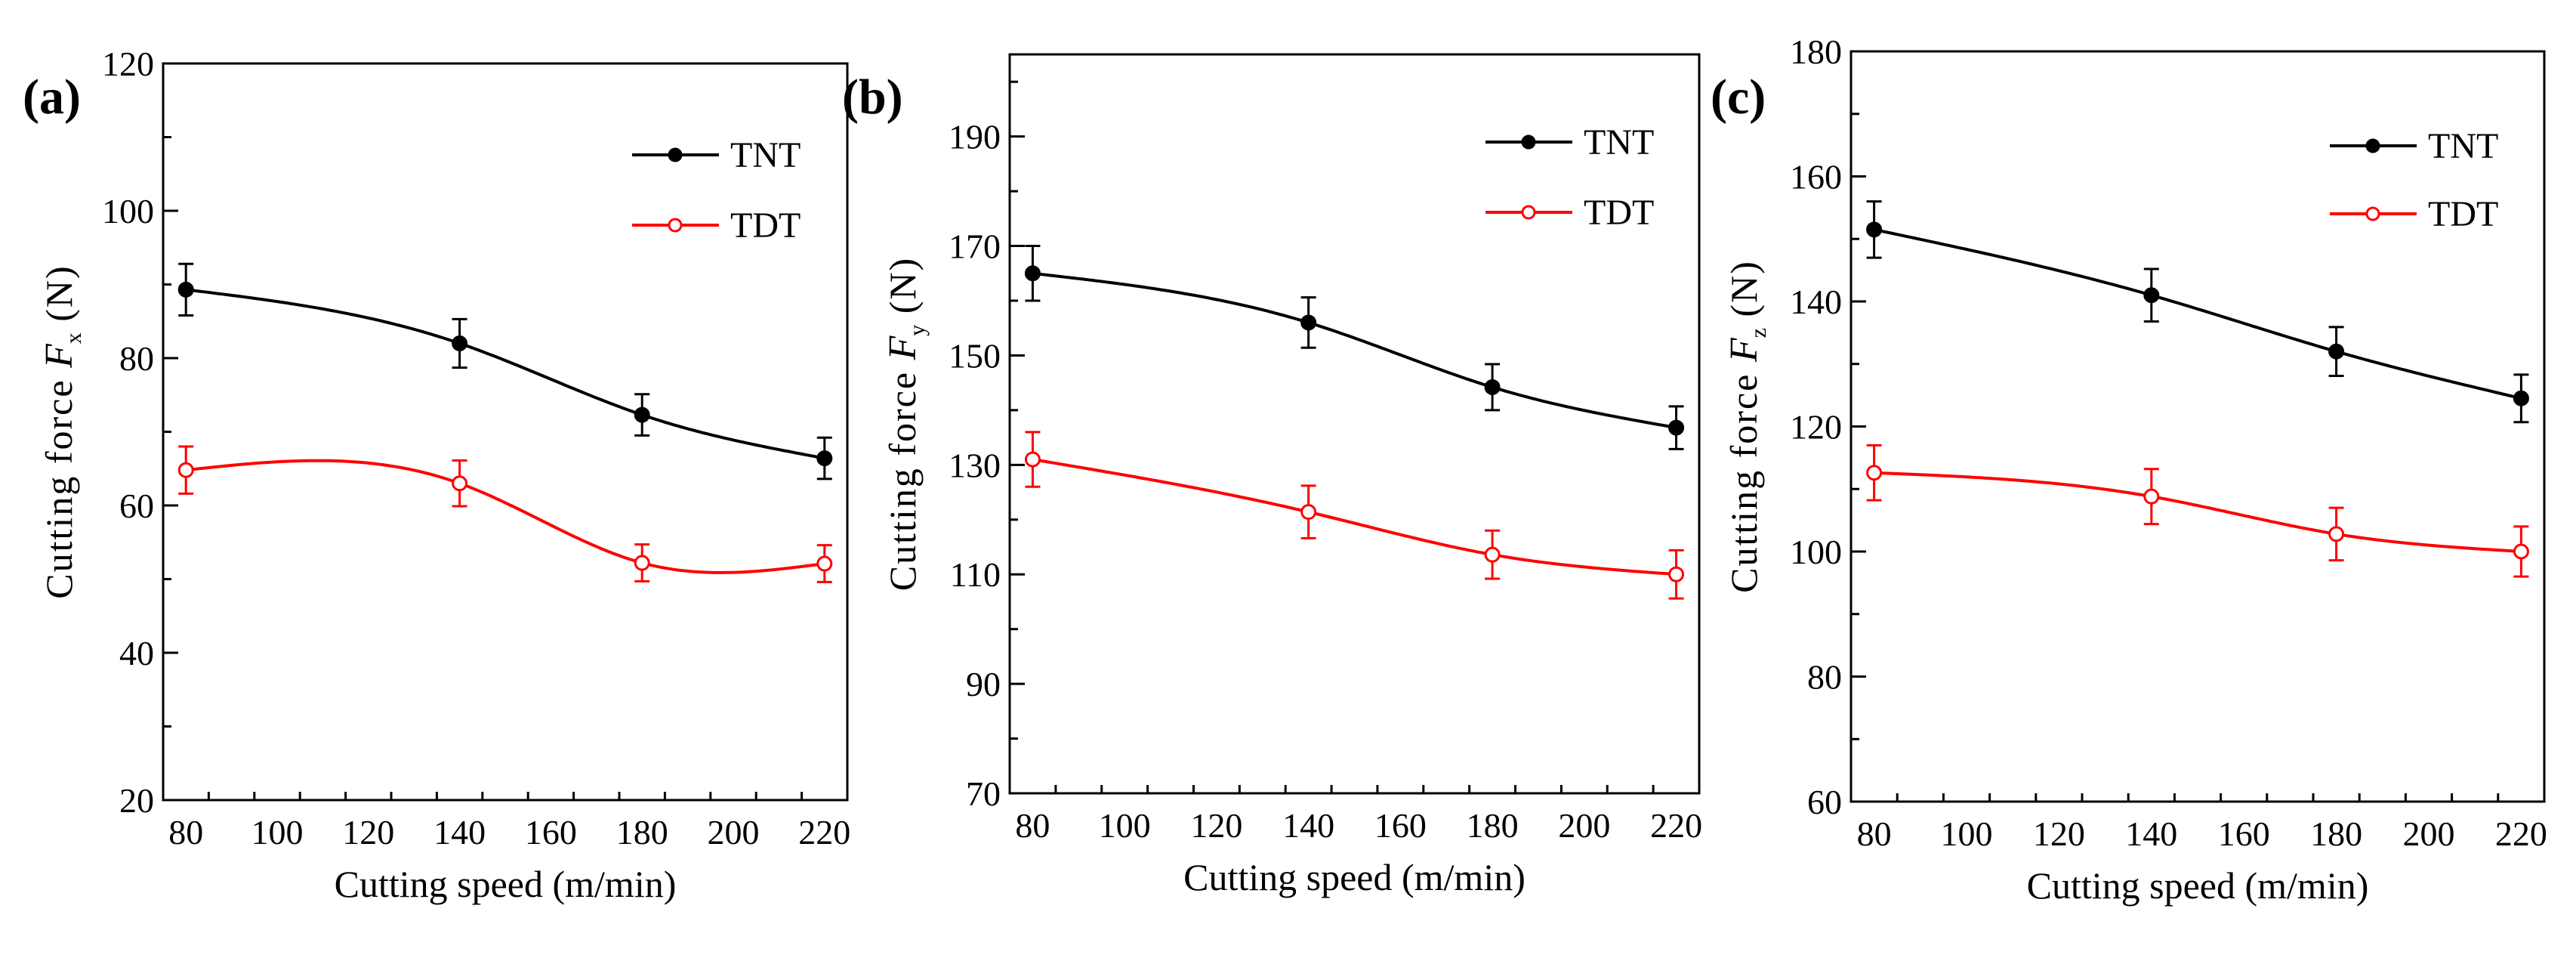 The image size is (2576, 958). I want to click on y-tick-label: 170, so click(975, 247).